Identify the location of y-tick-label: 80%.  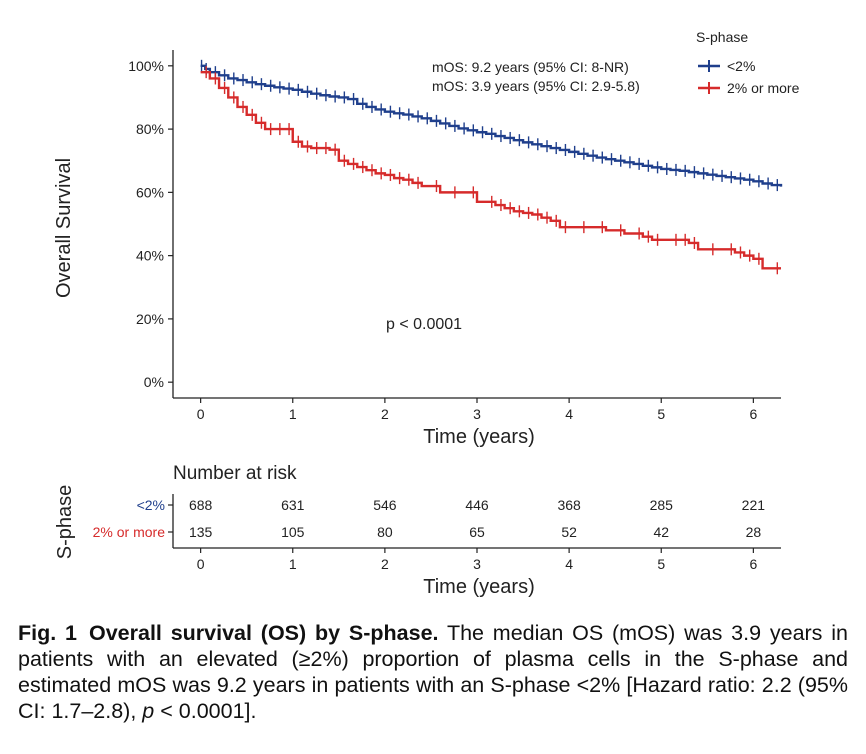
(150, 129).